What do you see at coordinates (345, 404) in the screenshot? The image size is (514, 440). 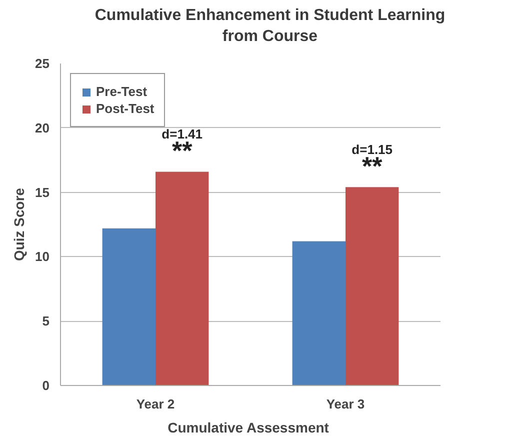 I see `x-tick-label: Year 3` at bounding box center [345, 404].